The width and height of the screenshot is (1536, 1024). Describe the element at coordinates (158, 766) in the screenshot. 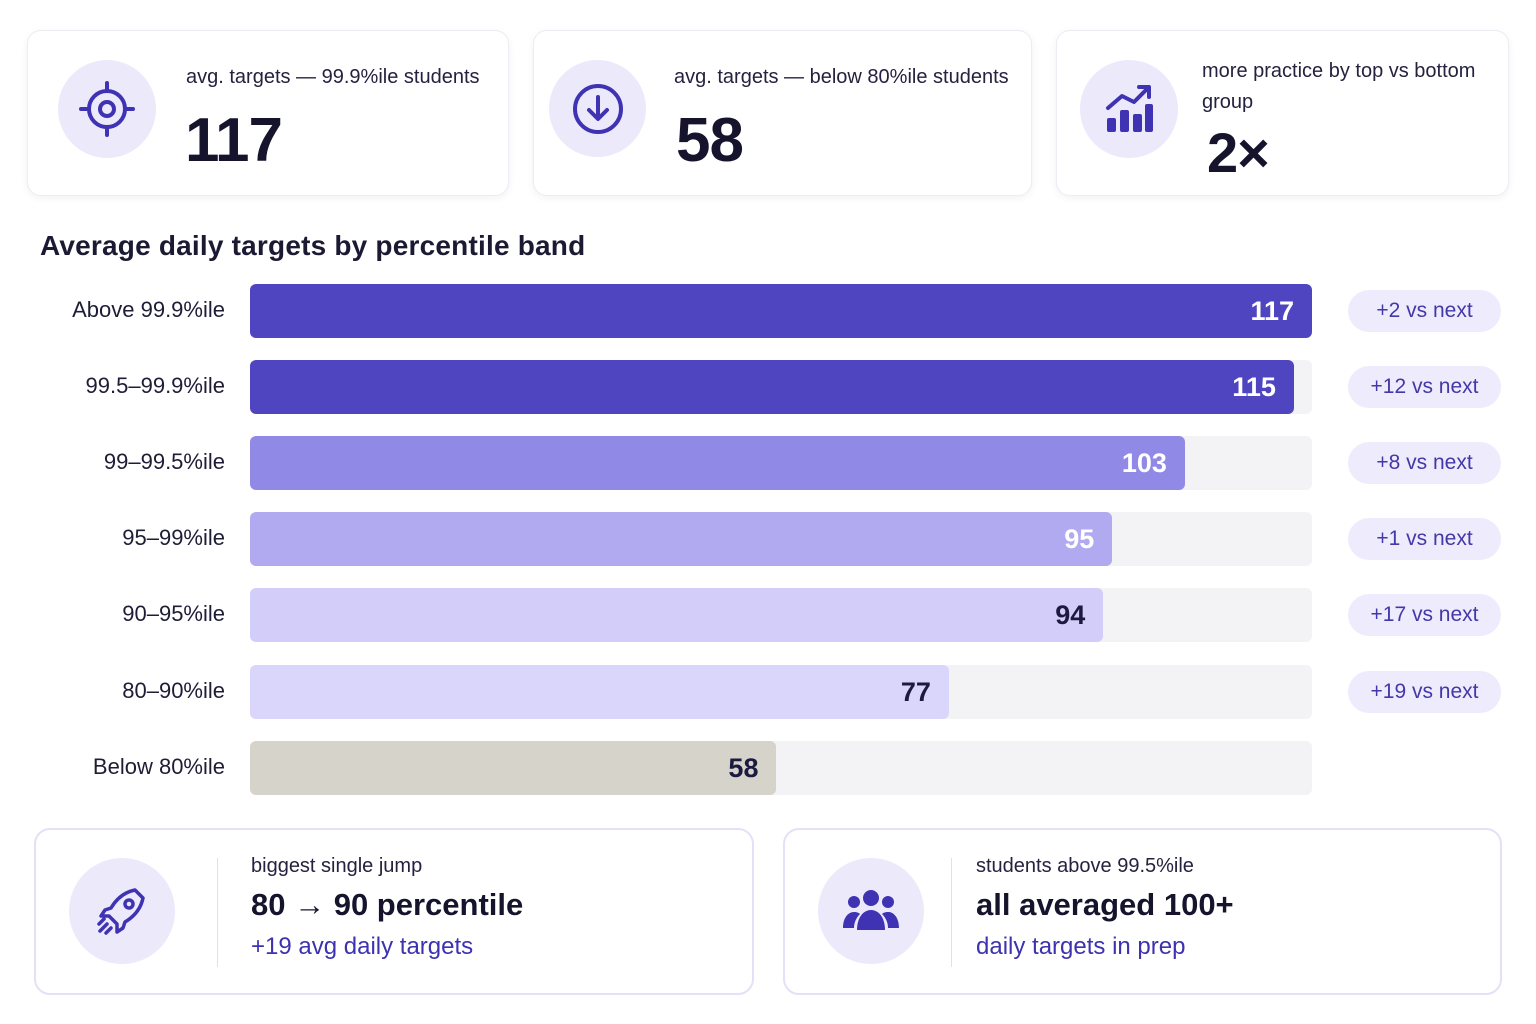

I see `category-label: Below 80%ile` at that location.